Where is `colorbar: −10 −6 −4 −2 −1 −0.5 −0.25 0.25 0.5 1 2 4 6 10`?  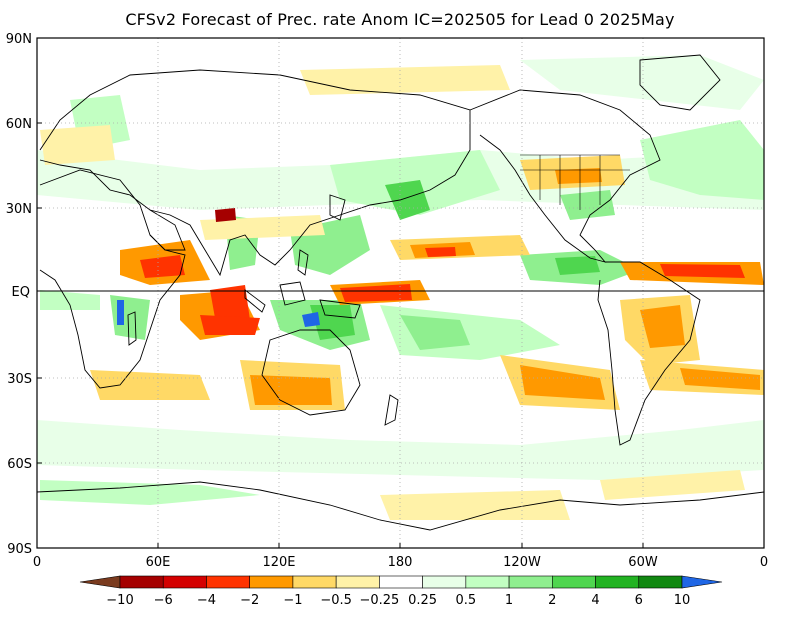
colorbar: −10 −6 −4 −2 −1 −0.5 −0.25 0.25 0.5 1 2 4 6 10 is located at coordinates (401, 591).